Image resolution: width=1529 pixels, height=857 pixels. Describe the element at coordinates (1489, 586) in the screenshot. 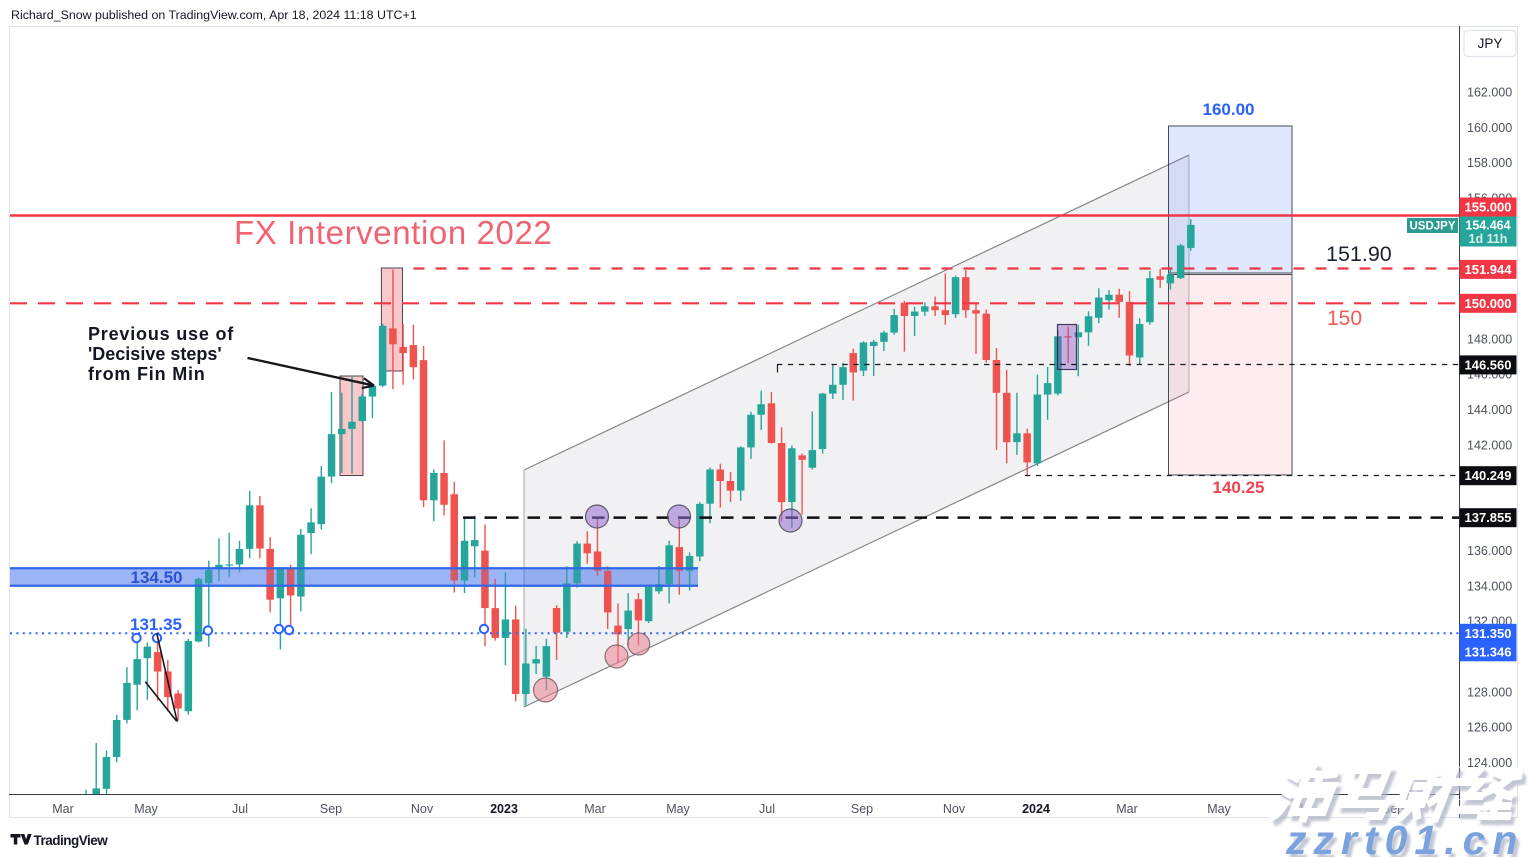

I see `svg-text: 134.000` at that location.